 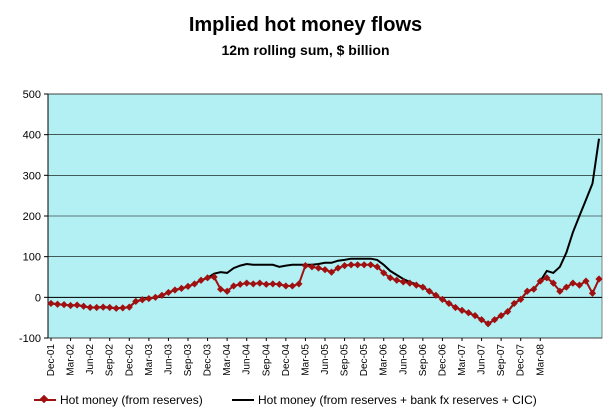 What do you see at coordinates (227, 360) in the screenshot?
I see `x-tick-label: Mar-04` at bounding box center [227, 360].